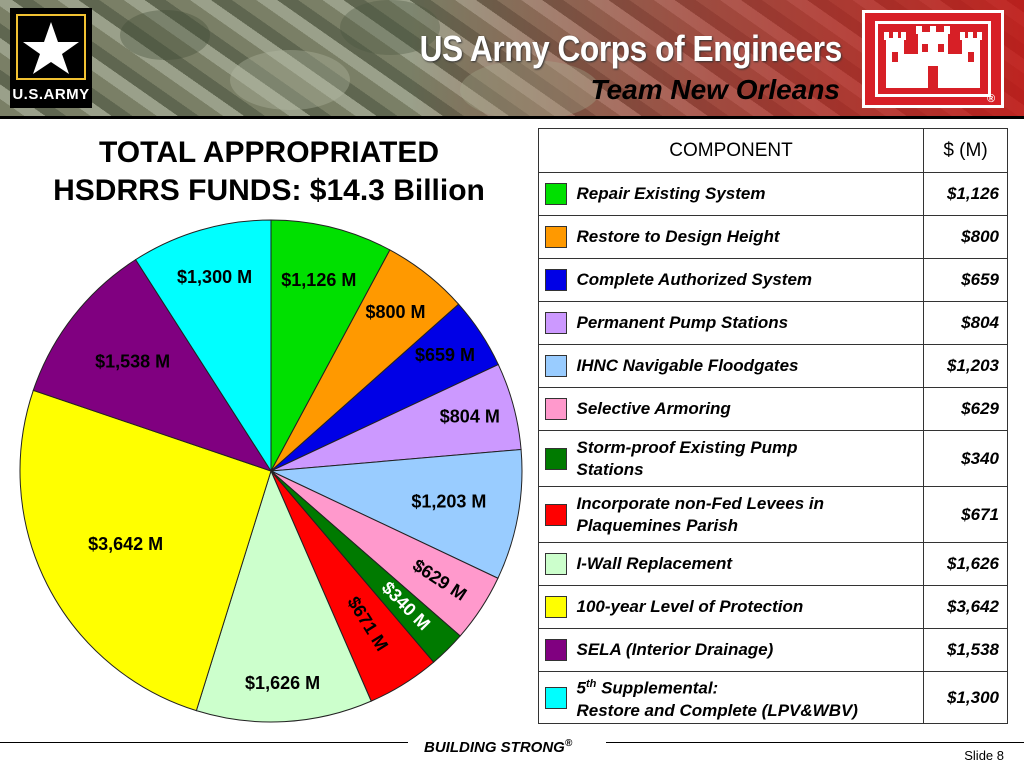  Describe the element at coordinates (214, 277) in the screenshot. I see `pie-slice-label: $1,300 M` at that location.